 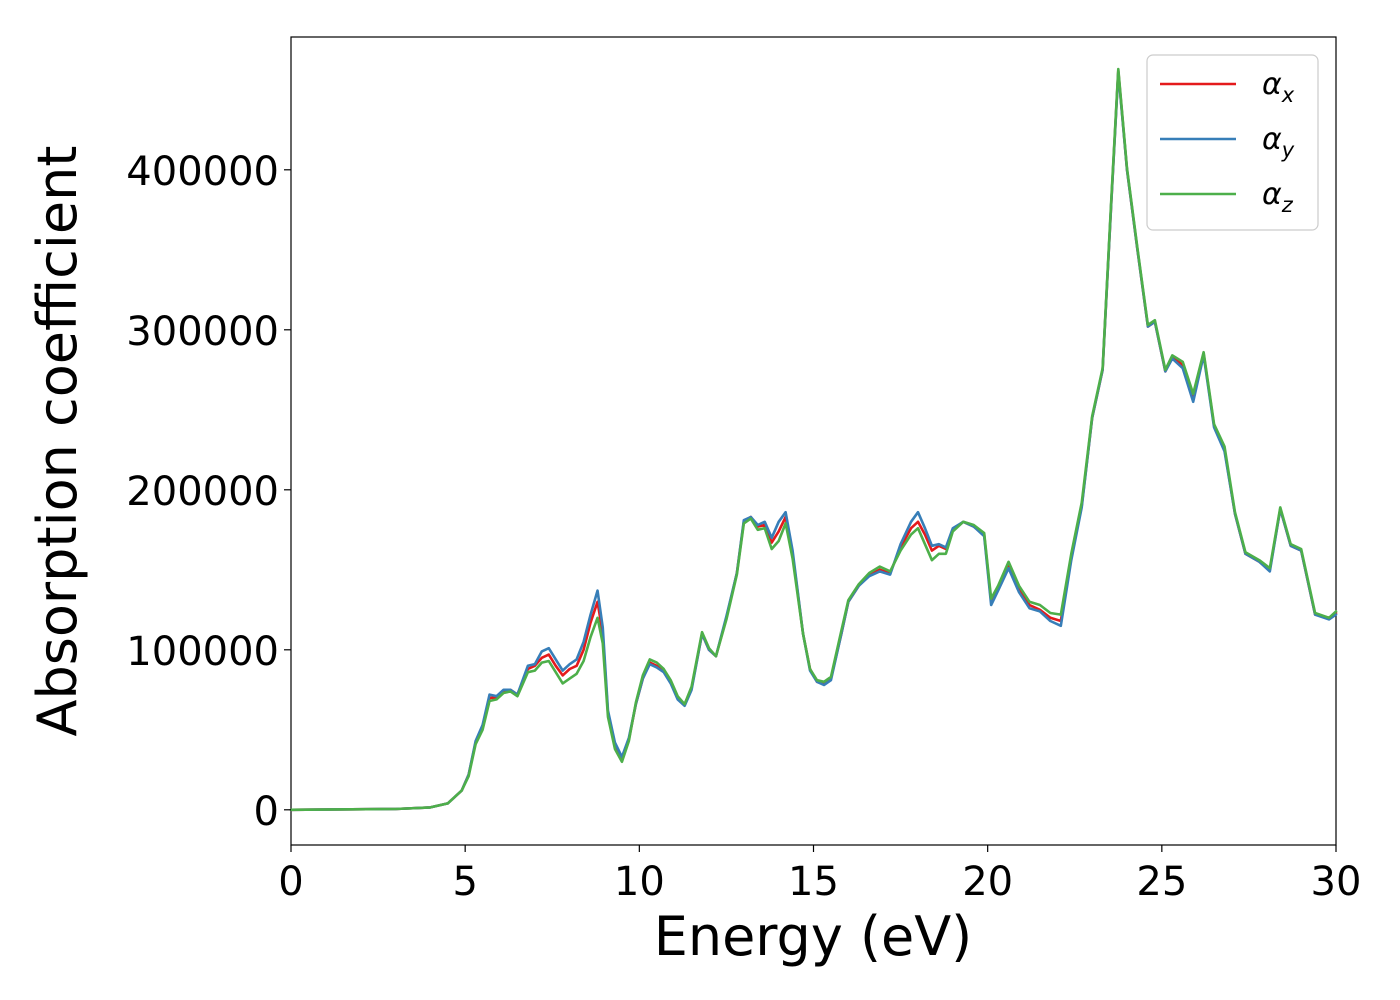 I want to click on x-axis-ticks: 0 5 10 15 20 25 30, so click(x=819, y=875).